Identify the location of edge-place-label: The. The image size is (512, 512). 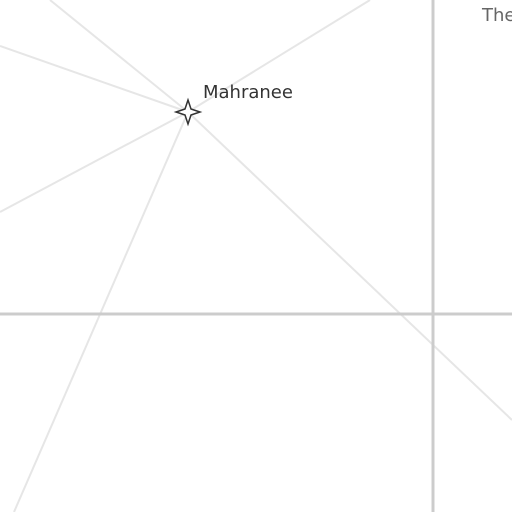
(497, 15).